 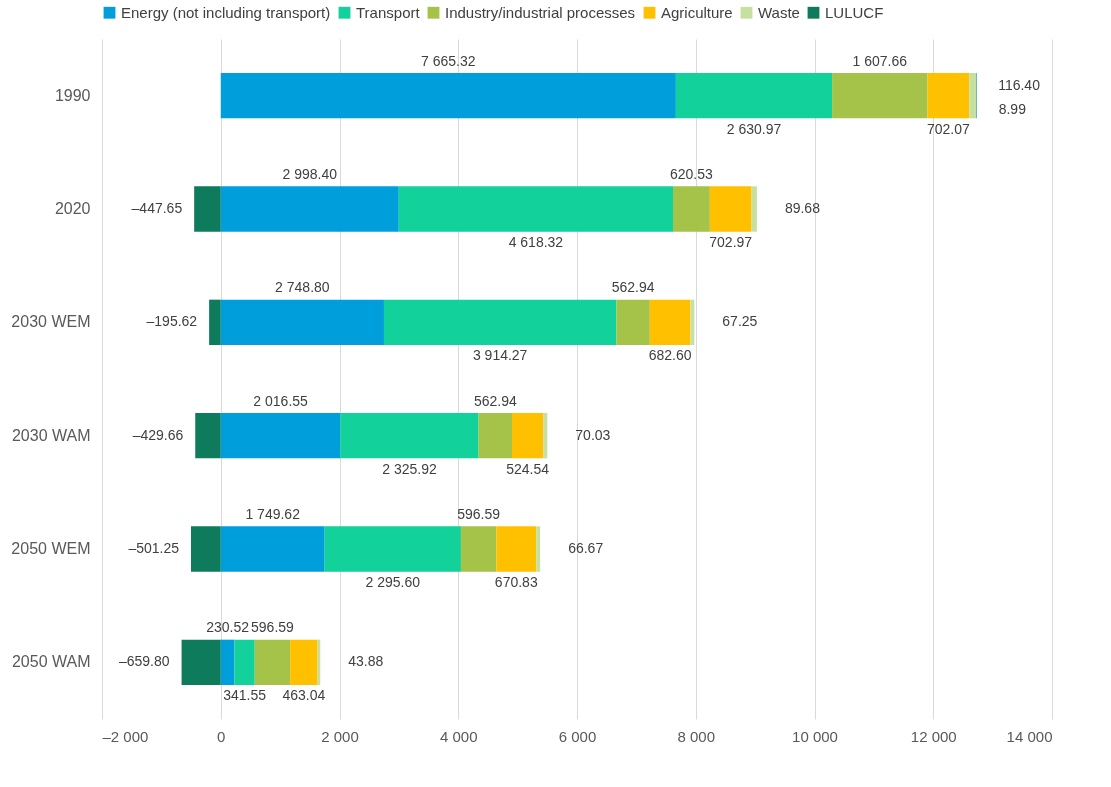 I want to click on x-tick-label: 2 000, so click(x=340, y=736).